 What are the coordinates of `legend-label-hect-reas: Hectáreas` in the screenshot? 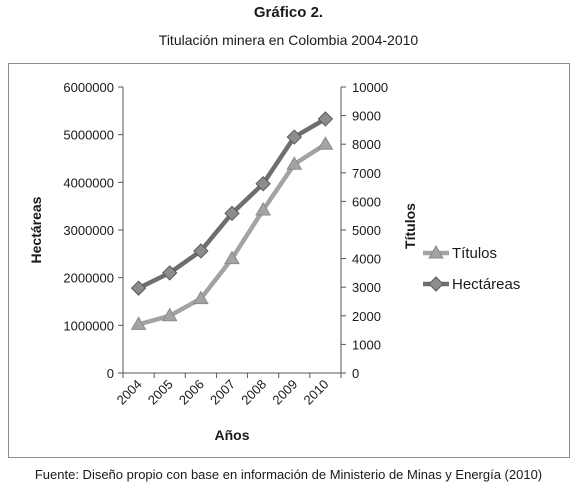 It's located at (486, 284).